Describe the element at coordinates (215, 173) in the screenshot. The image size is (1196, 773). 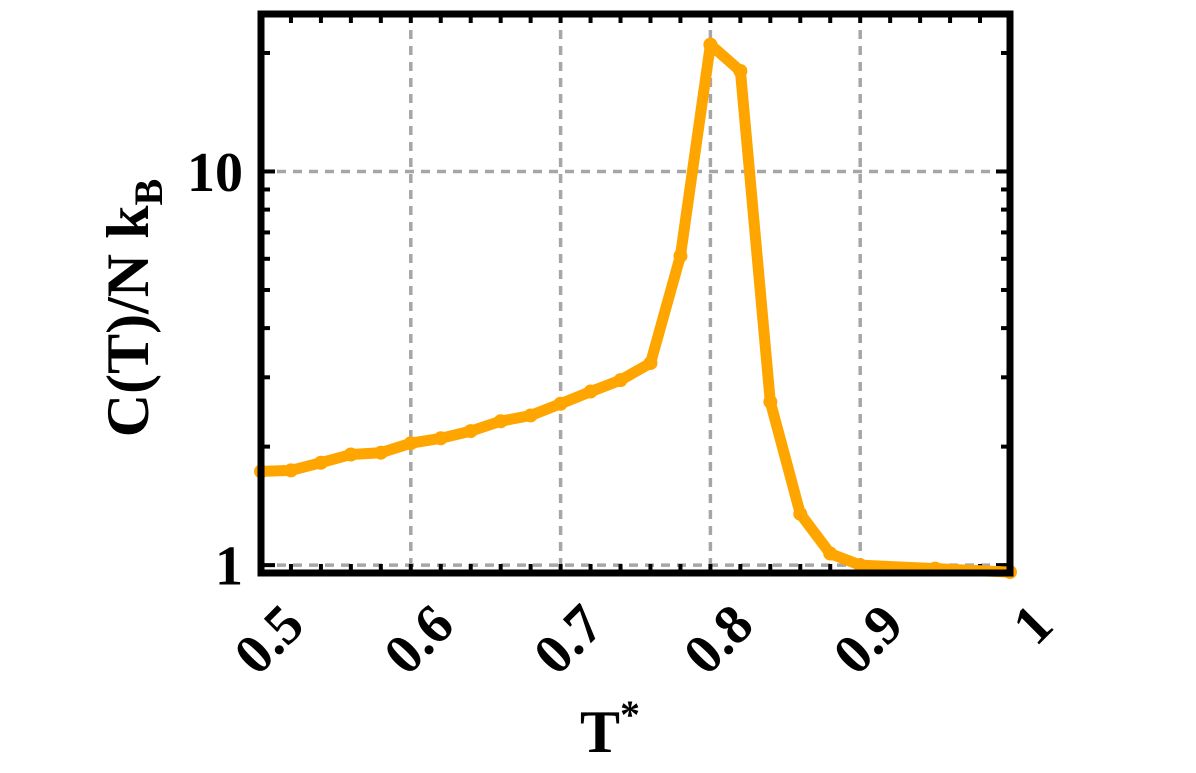
I see `y-tick-label: 10` at that location.